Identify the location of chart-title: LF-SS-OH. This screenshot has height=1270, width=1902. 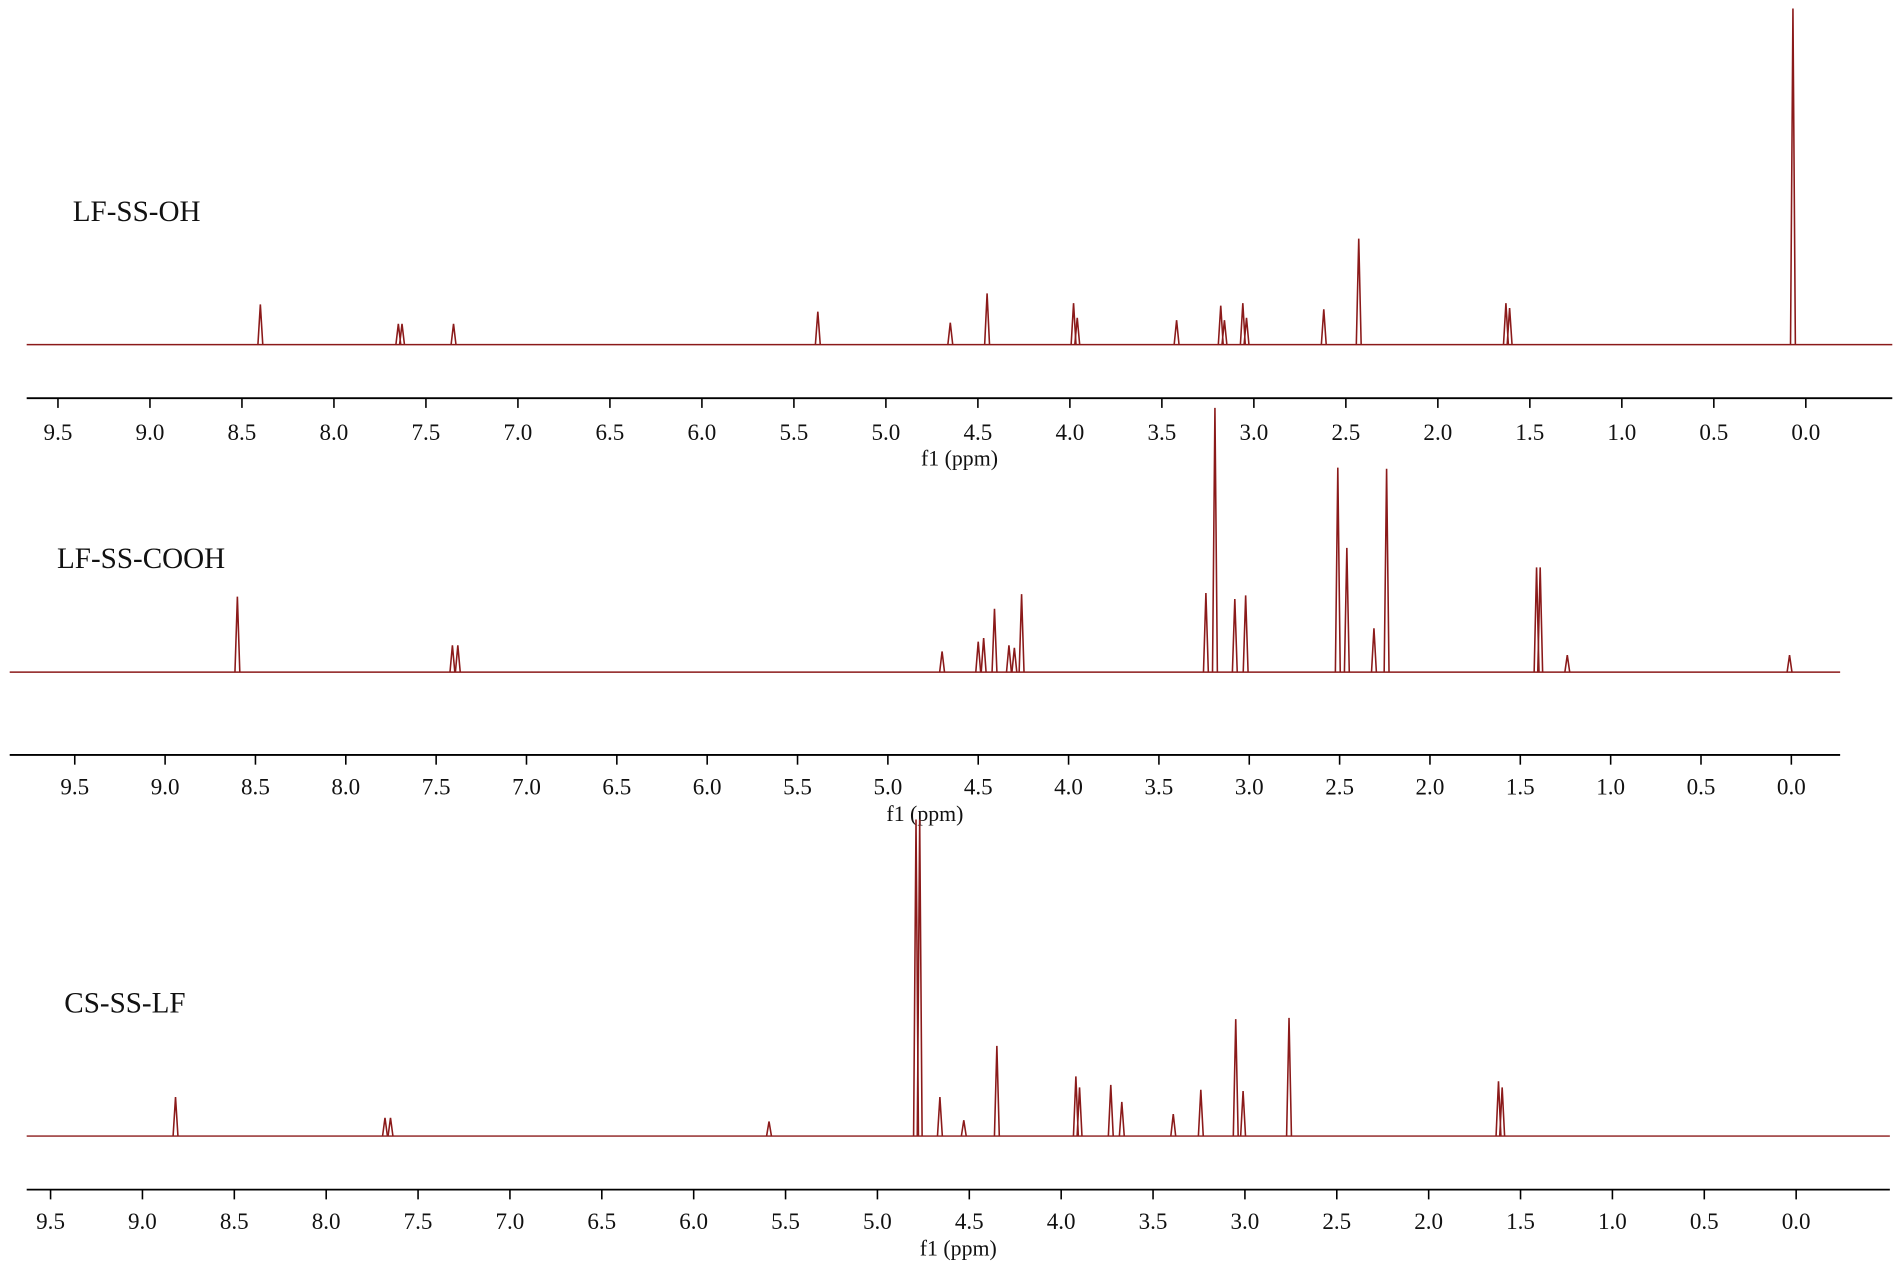
(137, 212).